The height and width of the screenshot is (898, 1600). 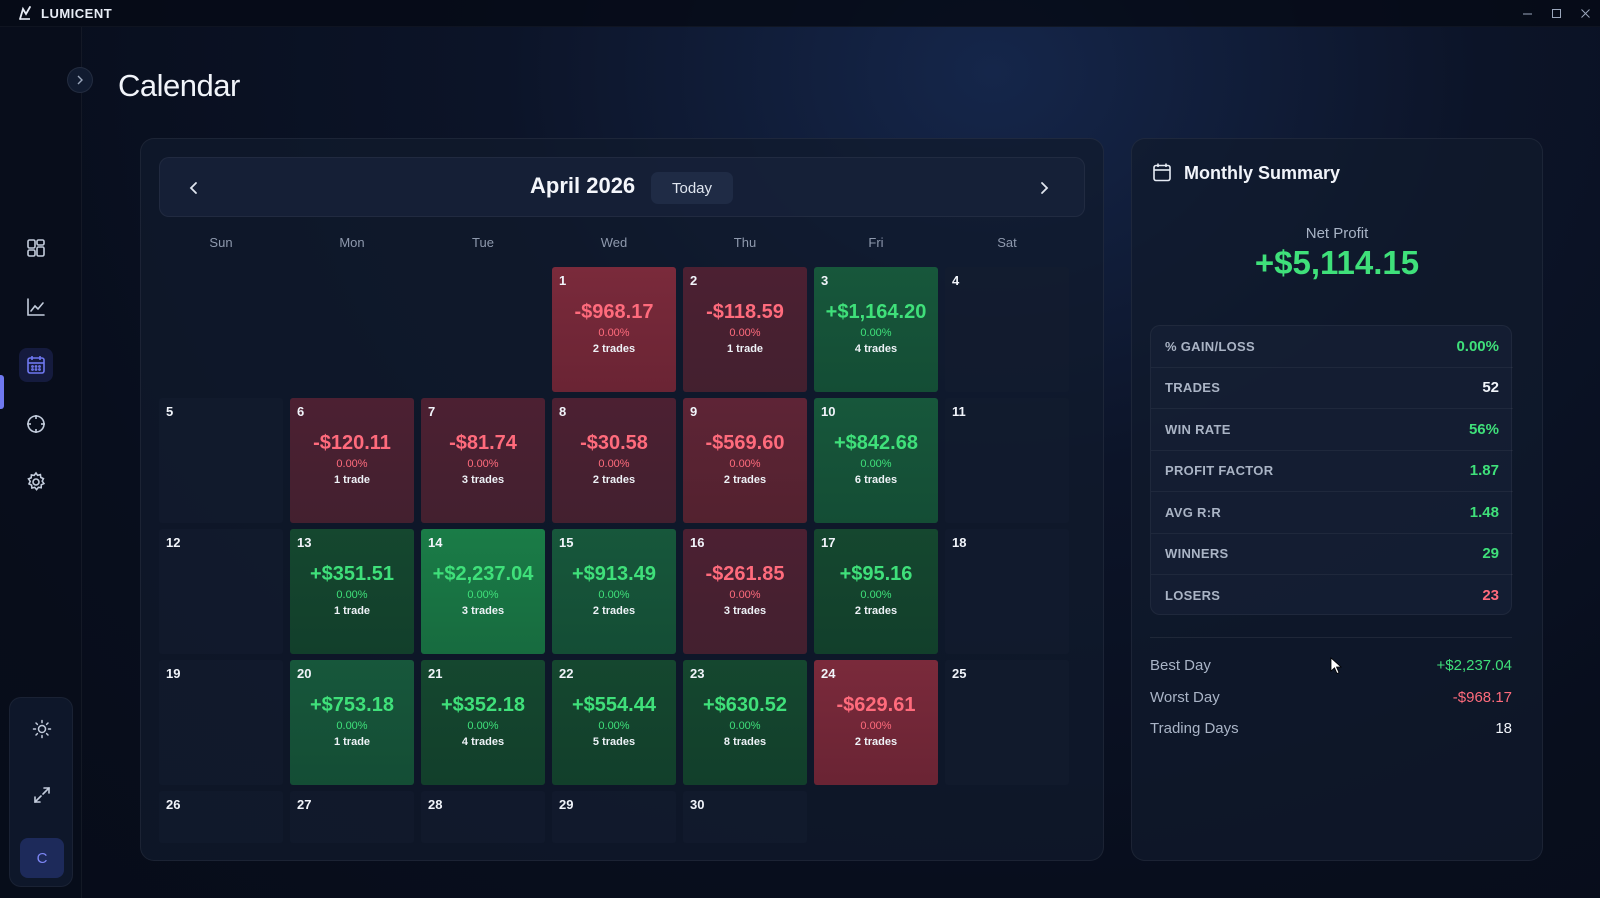 I want to click on day-number: 11, so click(x=959, y=411).